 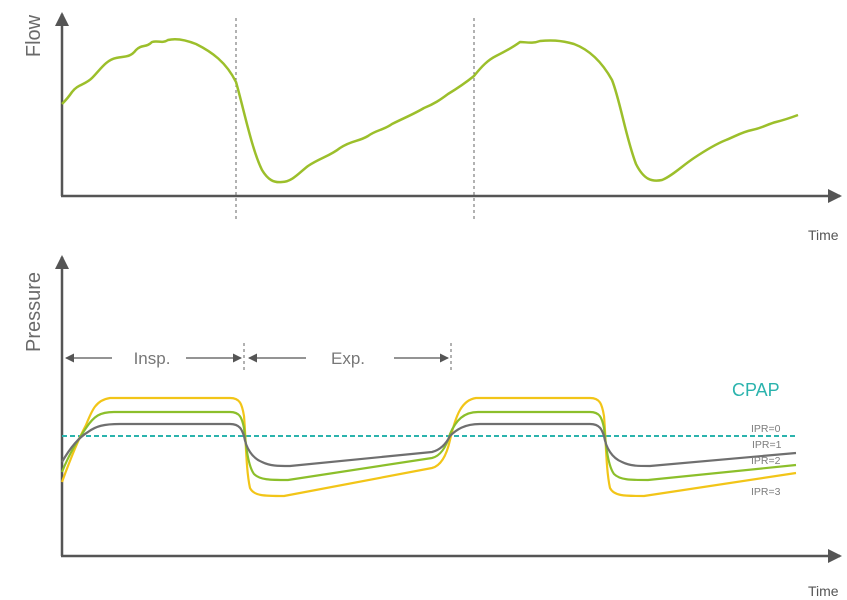 I want to click on insp-label: Insp., so click(x=152, y=358).